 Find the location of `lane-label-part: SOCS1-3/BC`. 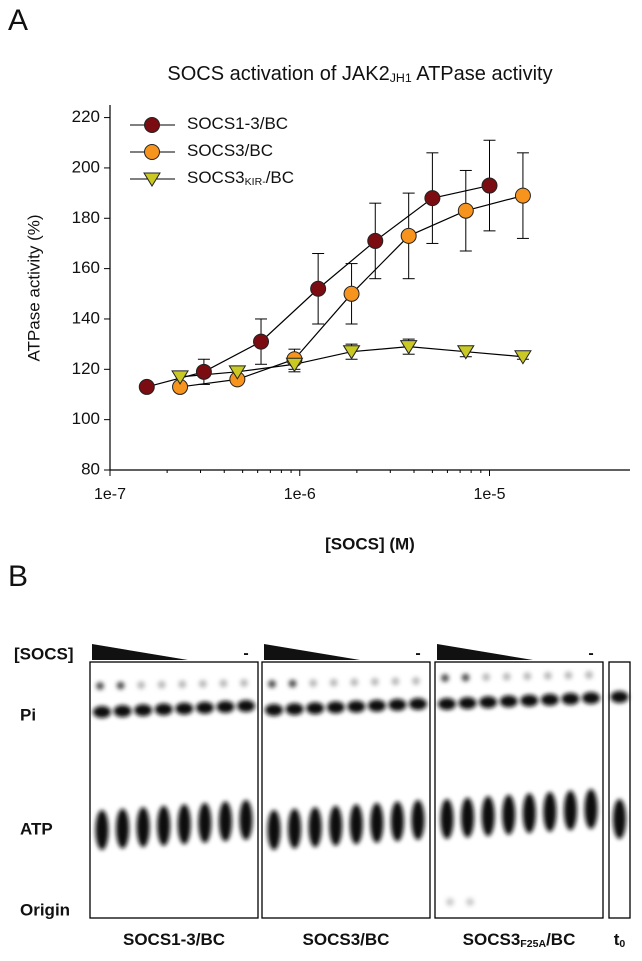

lane-label-part: SOCS1-3/BC is located at coordinates (174, 939).